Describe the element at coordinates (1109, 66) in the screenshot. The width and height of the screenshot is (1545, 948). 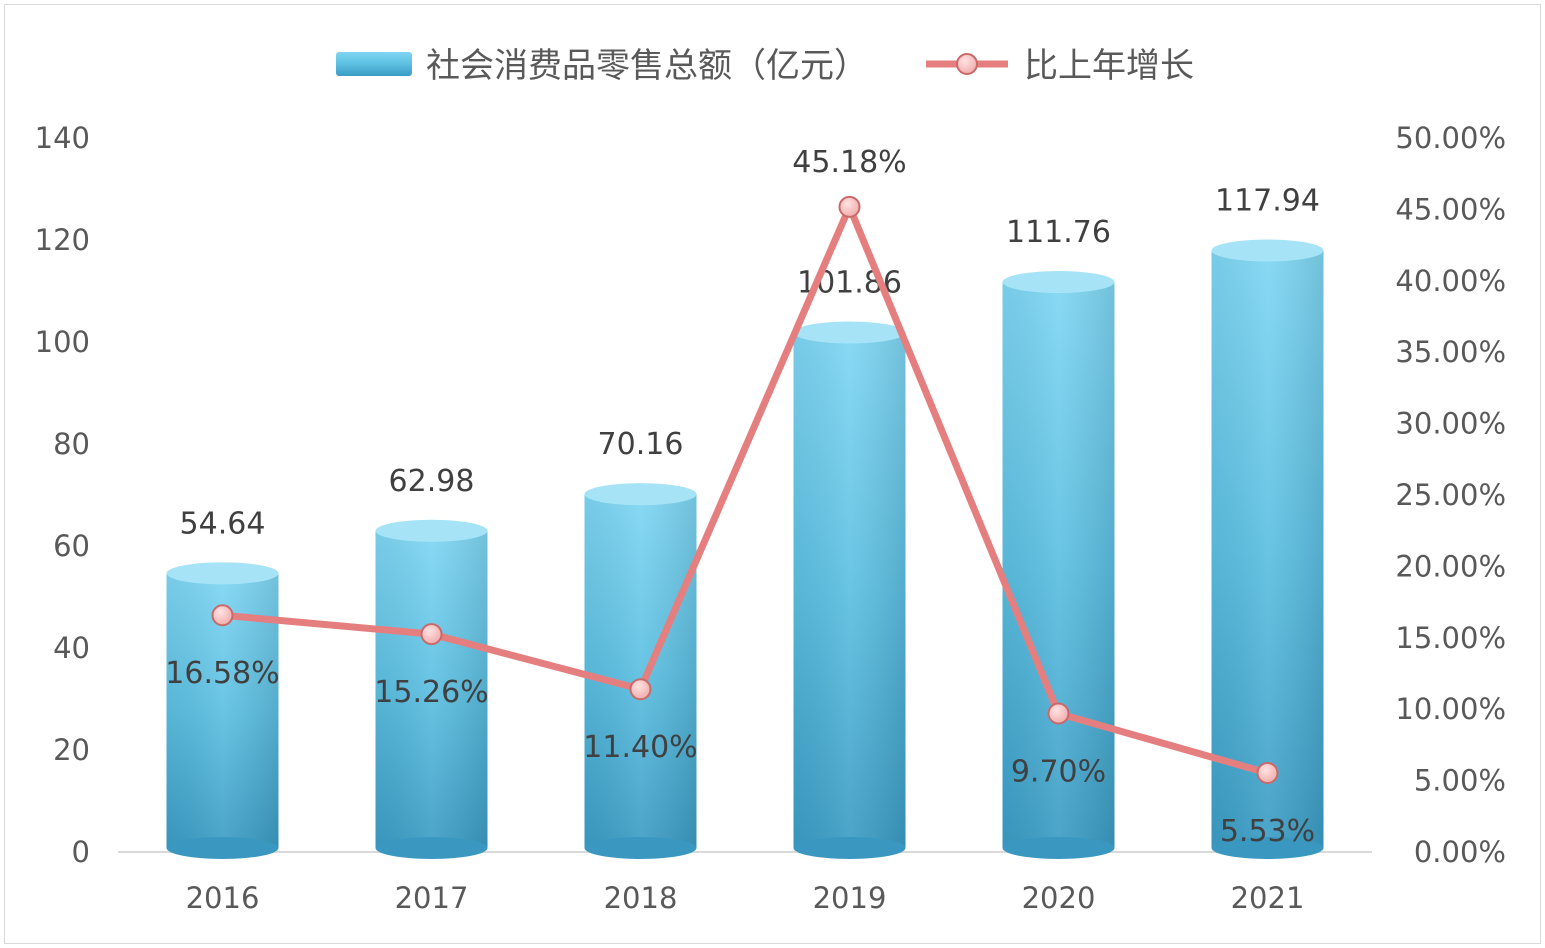
I see `legend-label-line: 比上年增长` at that location.